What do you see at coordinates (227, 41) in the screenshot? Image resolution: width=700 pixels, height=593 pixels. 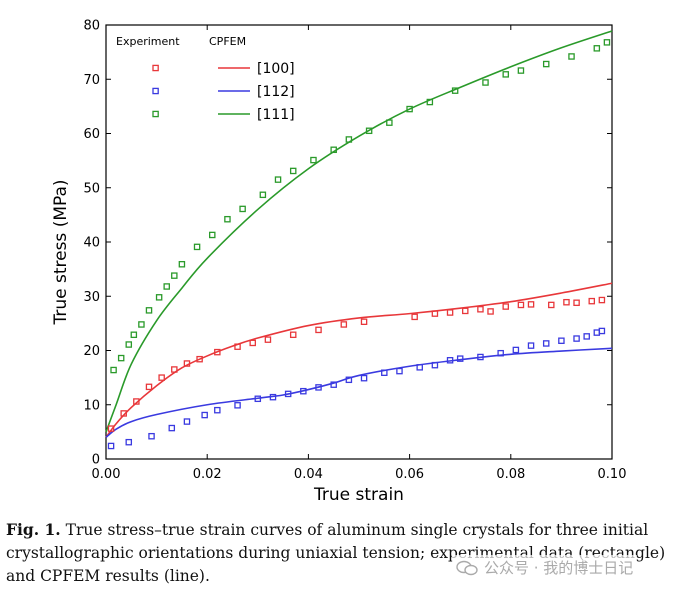 I see `legend-header-cpfem: CPFEM` at bounding box center [227, 41].